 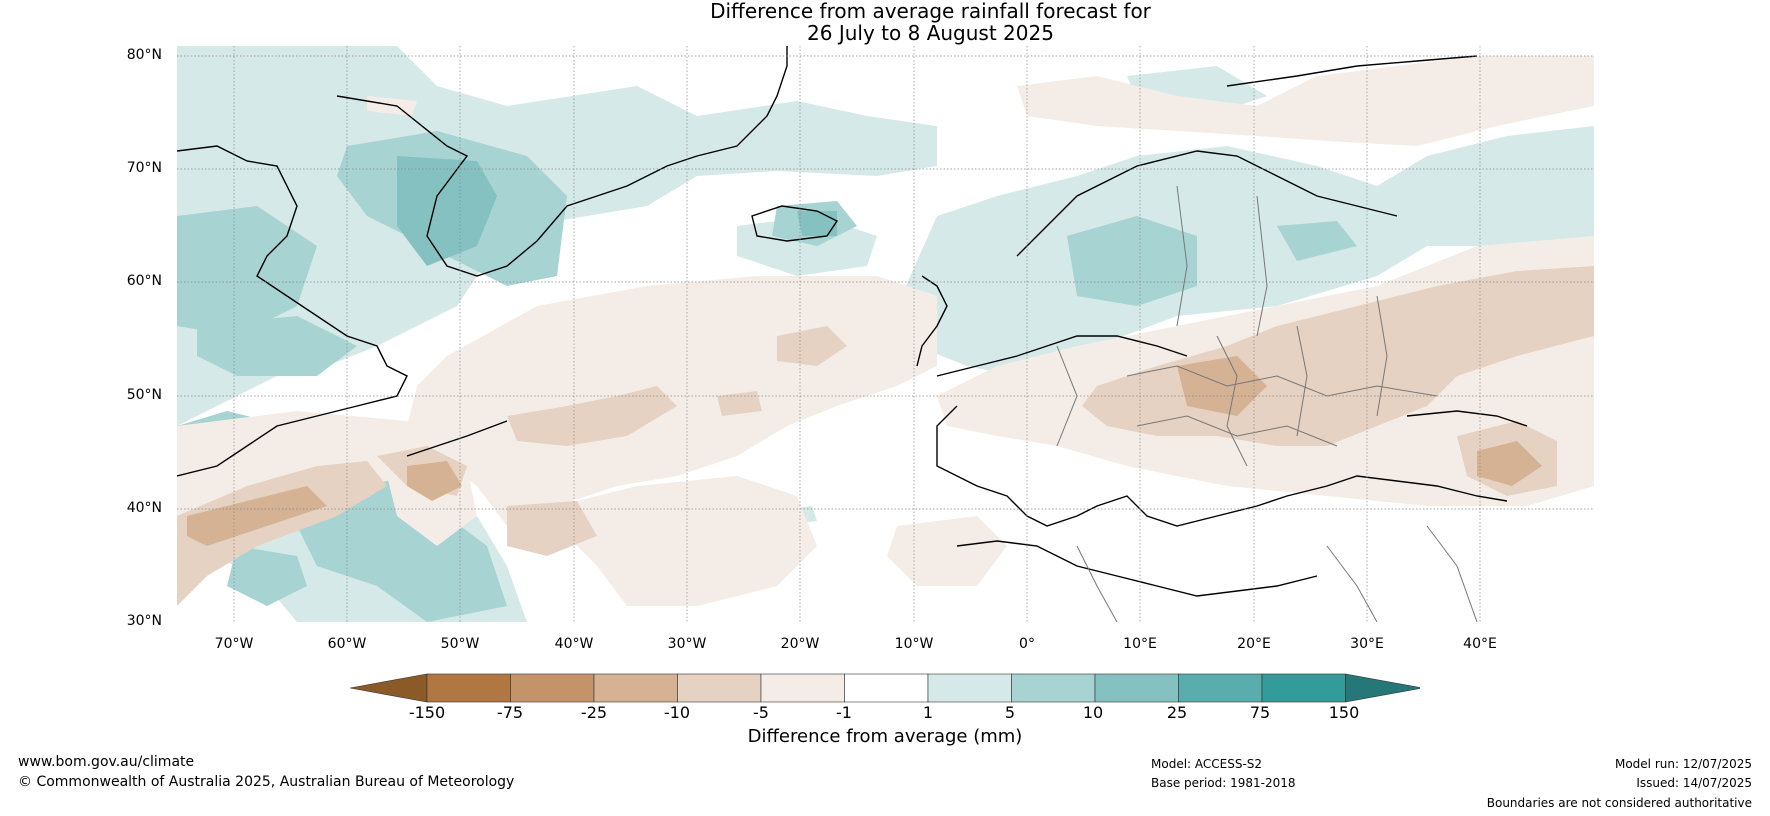 What do you see at coordinates (687, 644) in the screenshot?
I see `lon-label-30w: 30°W` at bounding box center [687, 644].